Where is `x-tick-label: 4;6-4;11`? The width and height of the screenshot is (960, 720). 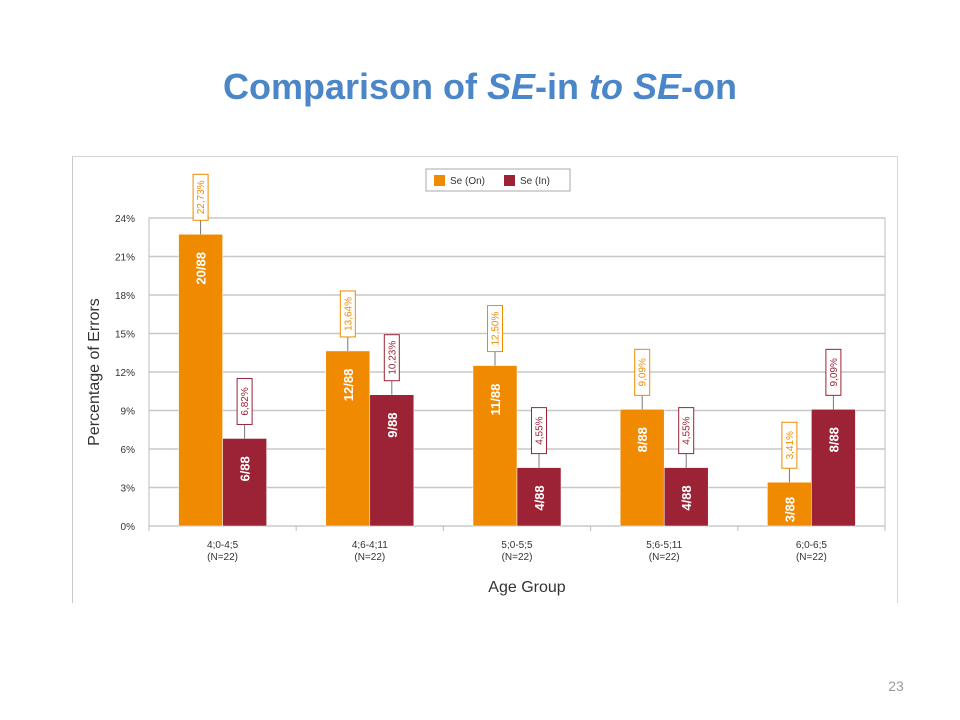 x-tick-label: 4;6-4;11 is located at coordinates (370, 545).